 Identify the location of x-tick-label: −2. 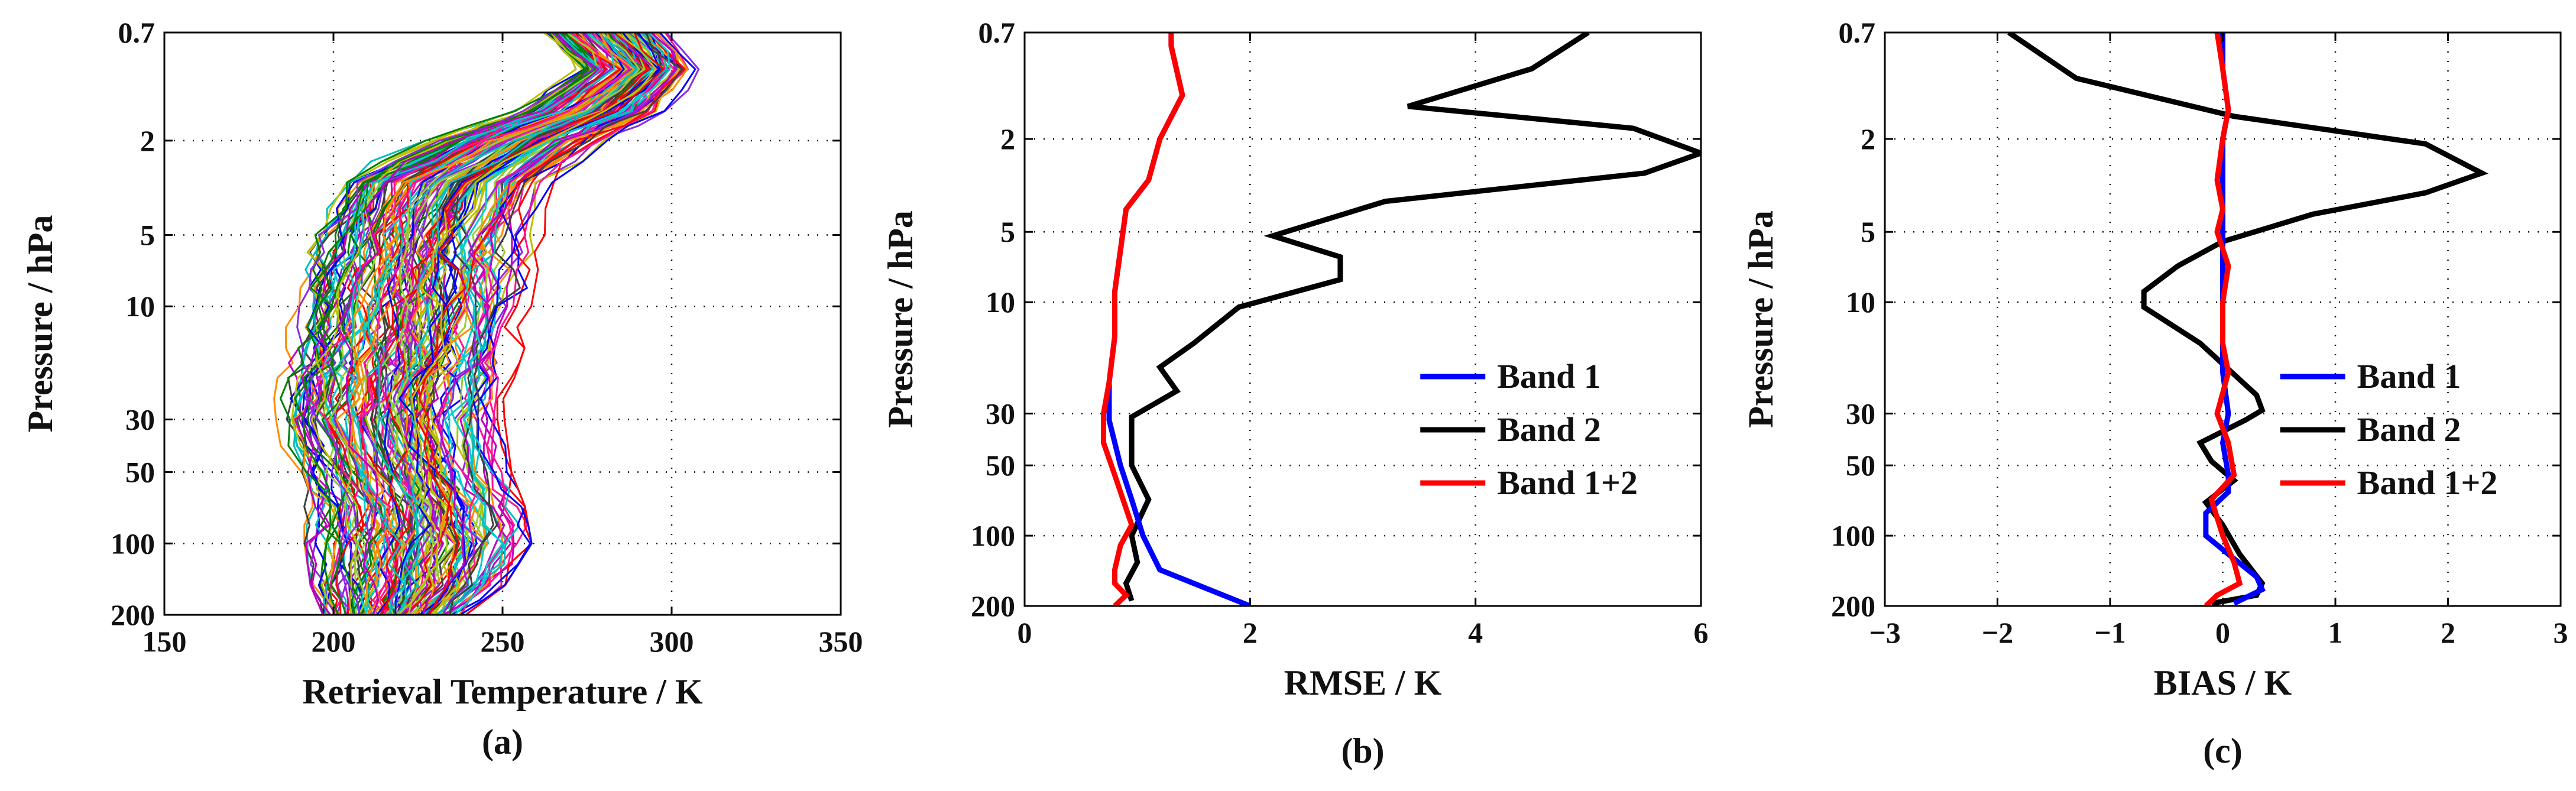
(1998, 632).